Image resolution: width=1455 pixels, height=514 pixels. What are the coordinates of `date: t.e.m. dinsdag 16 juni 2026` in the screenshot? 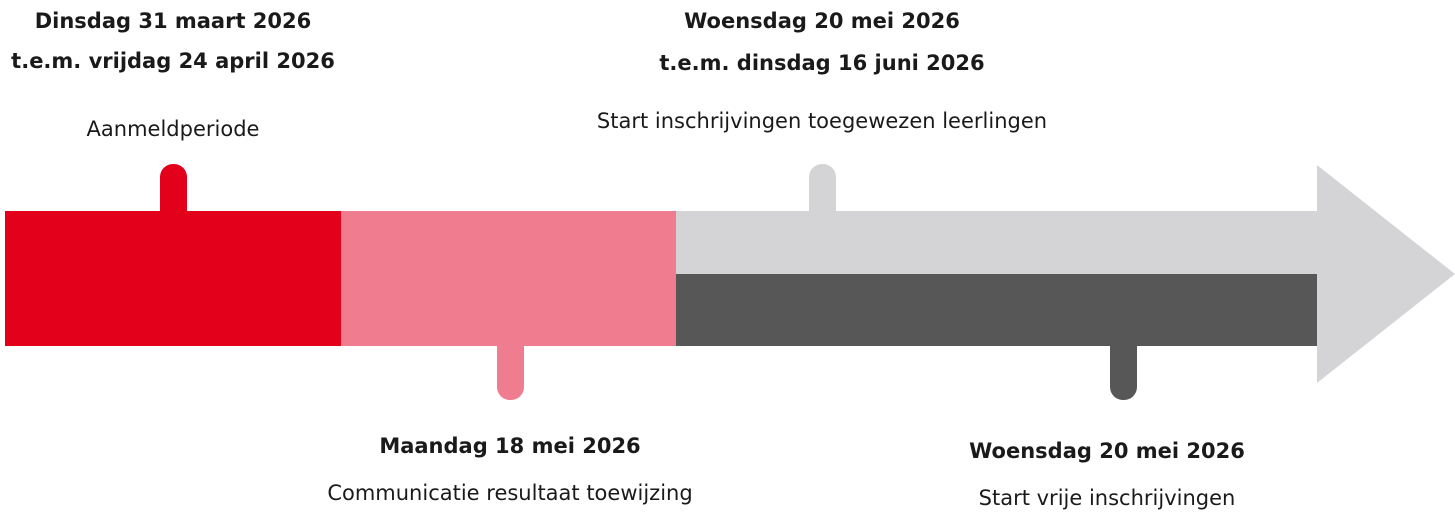 It's located at (821, 63).